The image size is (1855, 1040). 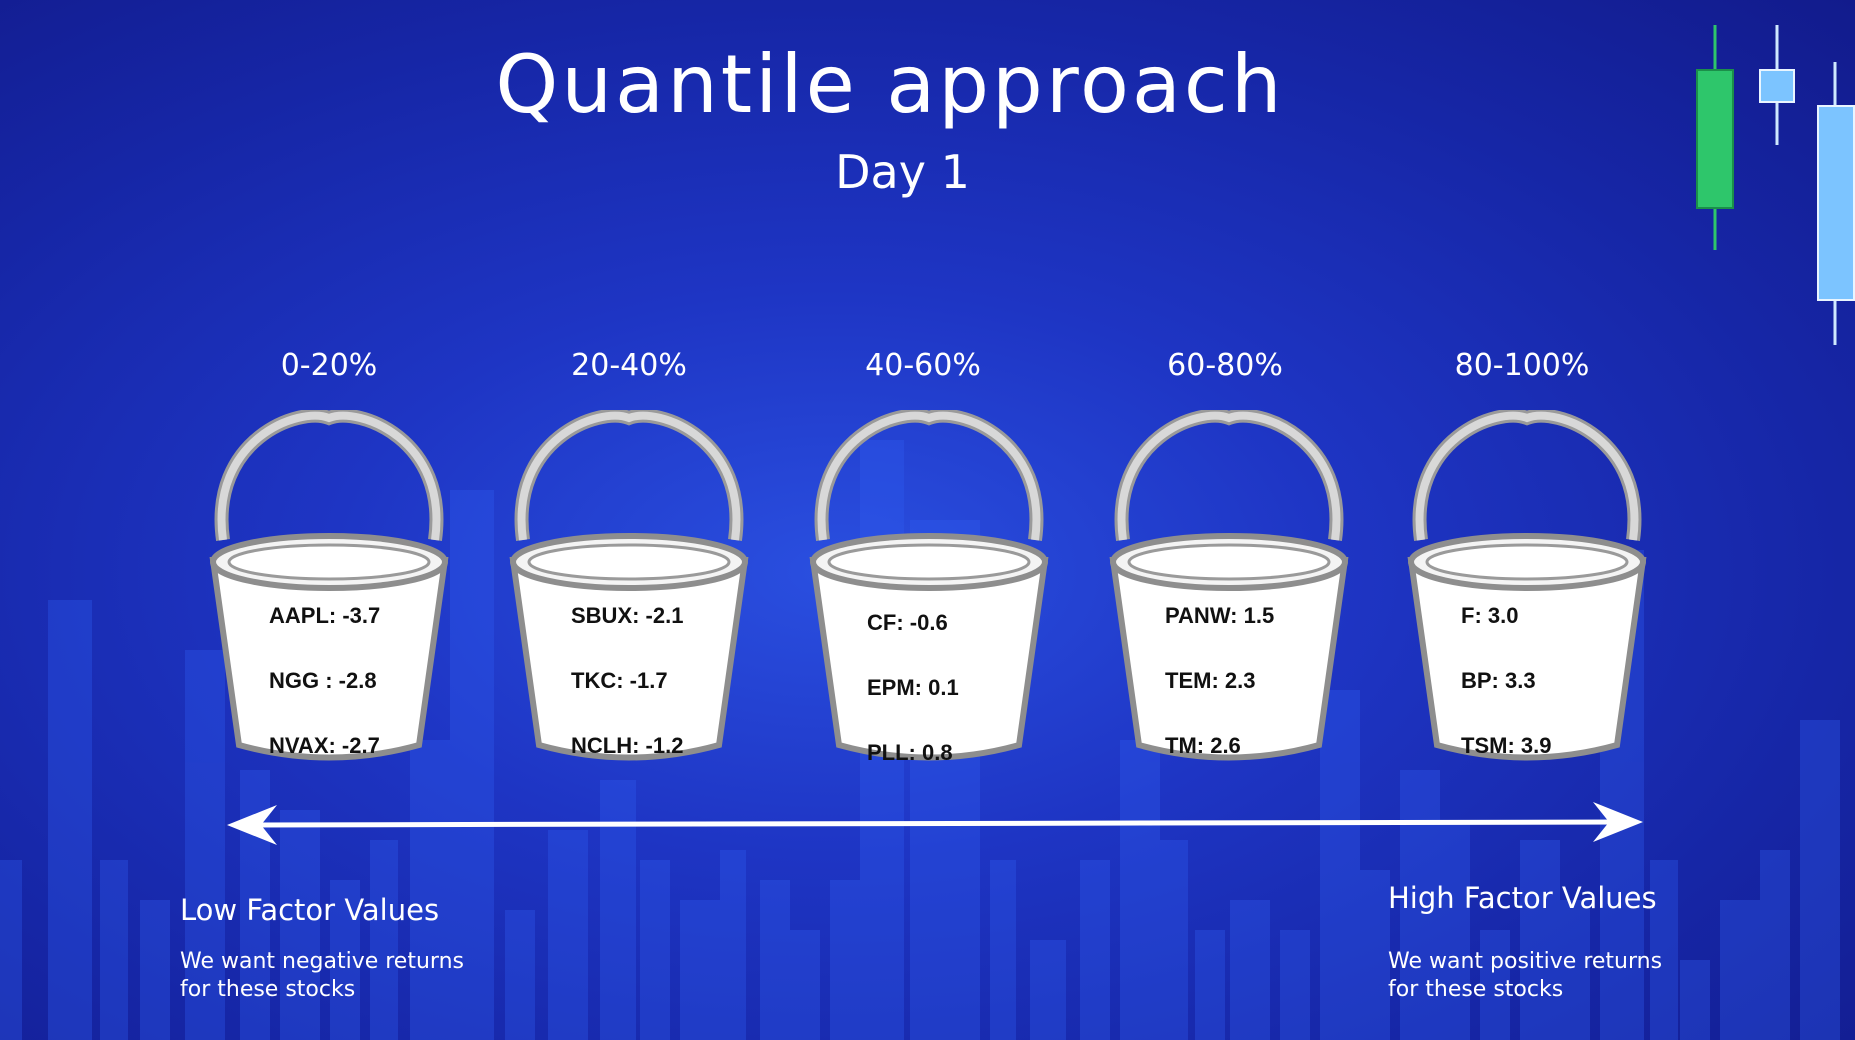 I want to click on stock-item: AAPL: -3.7, so click(x=325, y=615).